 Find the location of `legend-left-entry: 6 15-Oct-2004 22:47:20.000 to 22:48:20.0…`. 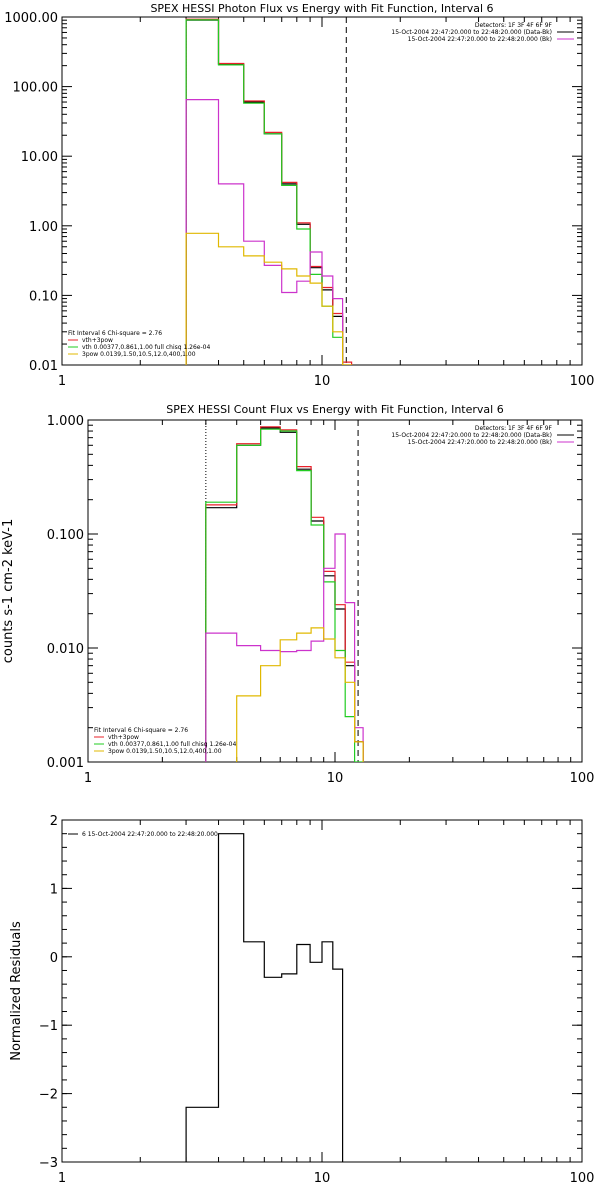

legend-left-entry: 6 15-Oct-2004 22:47:20.000 to 22:48:20.0… is located at coordinates (150, 834).